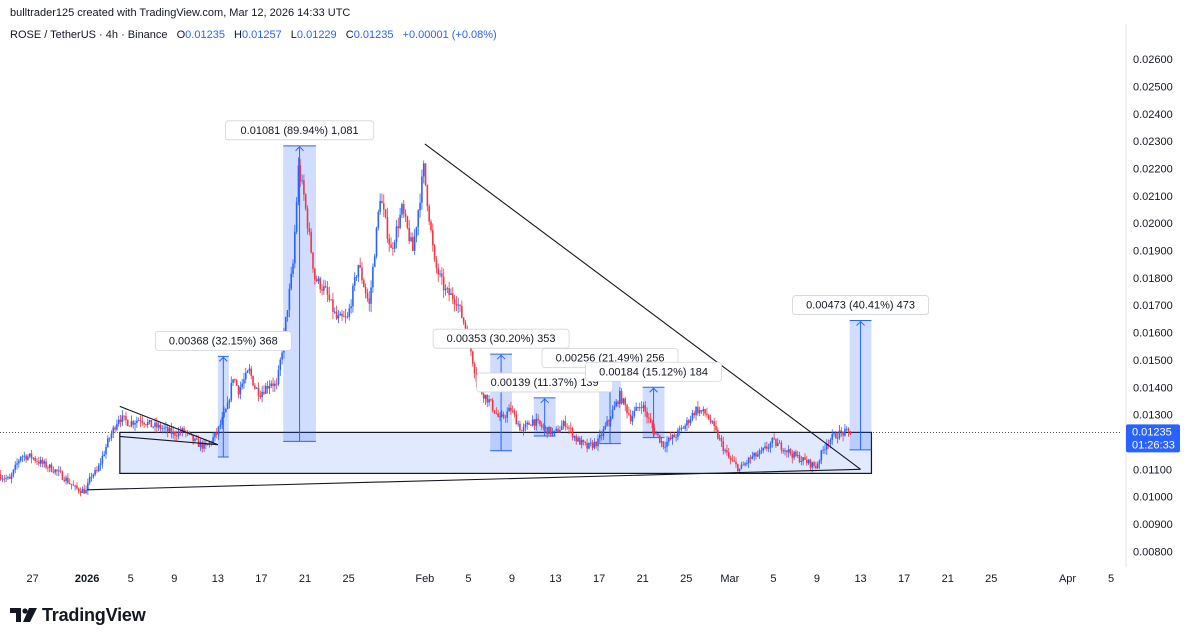 The image size is (1200, 640). I want to click on tradingview-logo: TradingView, so click(78, 615).